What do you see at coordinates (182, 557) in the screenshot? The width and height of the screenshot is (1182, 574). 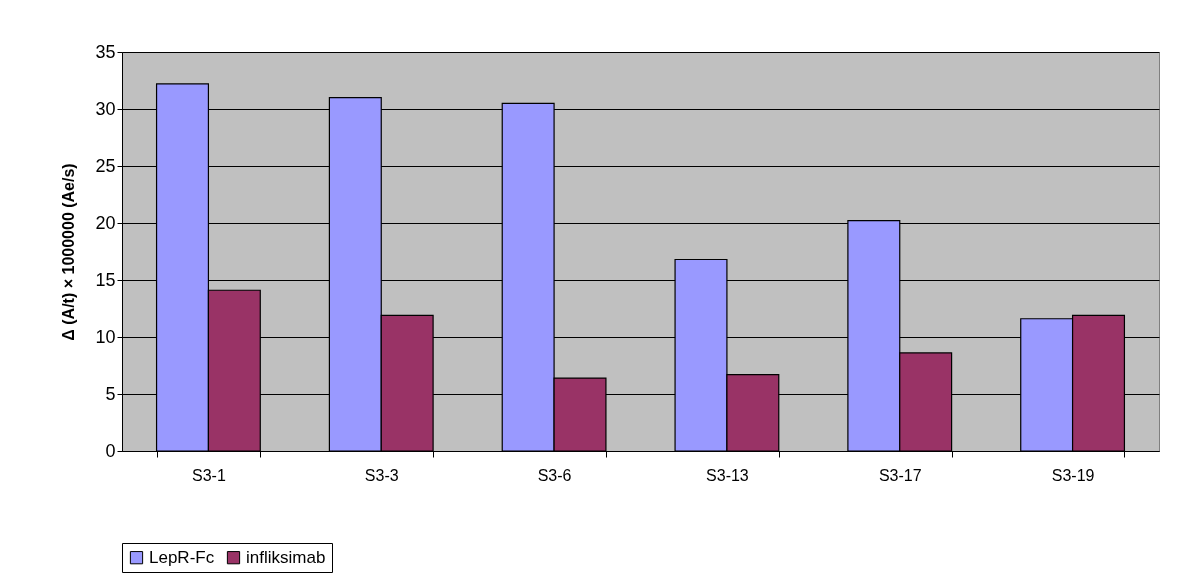 I see `legend-label: LepR-Fc` at bounding box center [182, 557].